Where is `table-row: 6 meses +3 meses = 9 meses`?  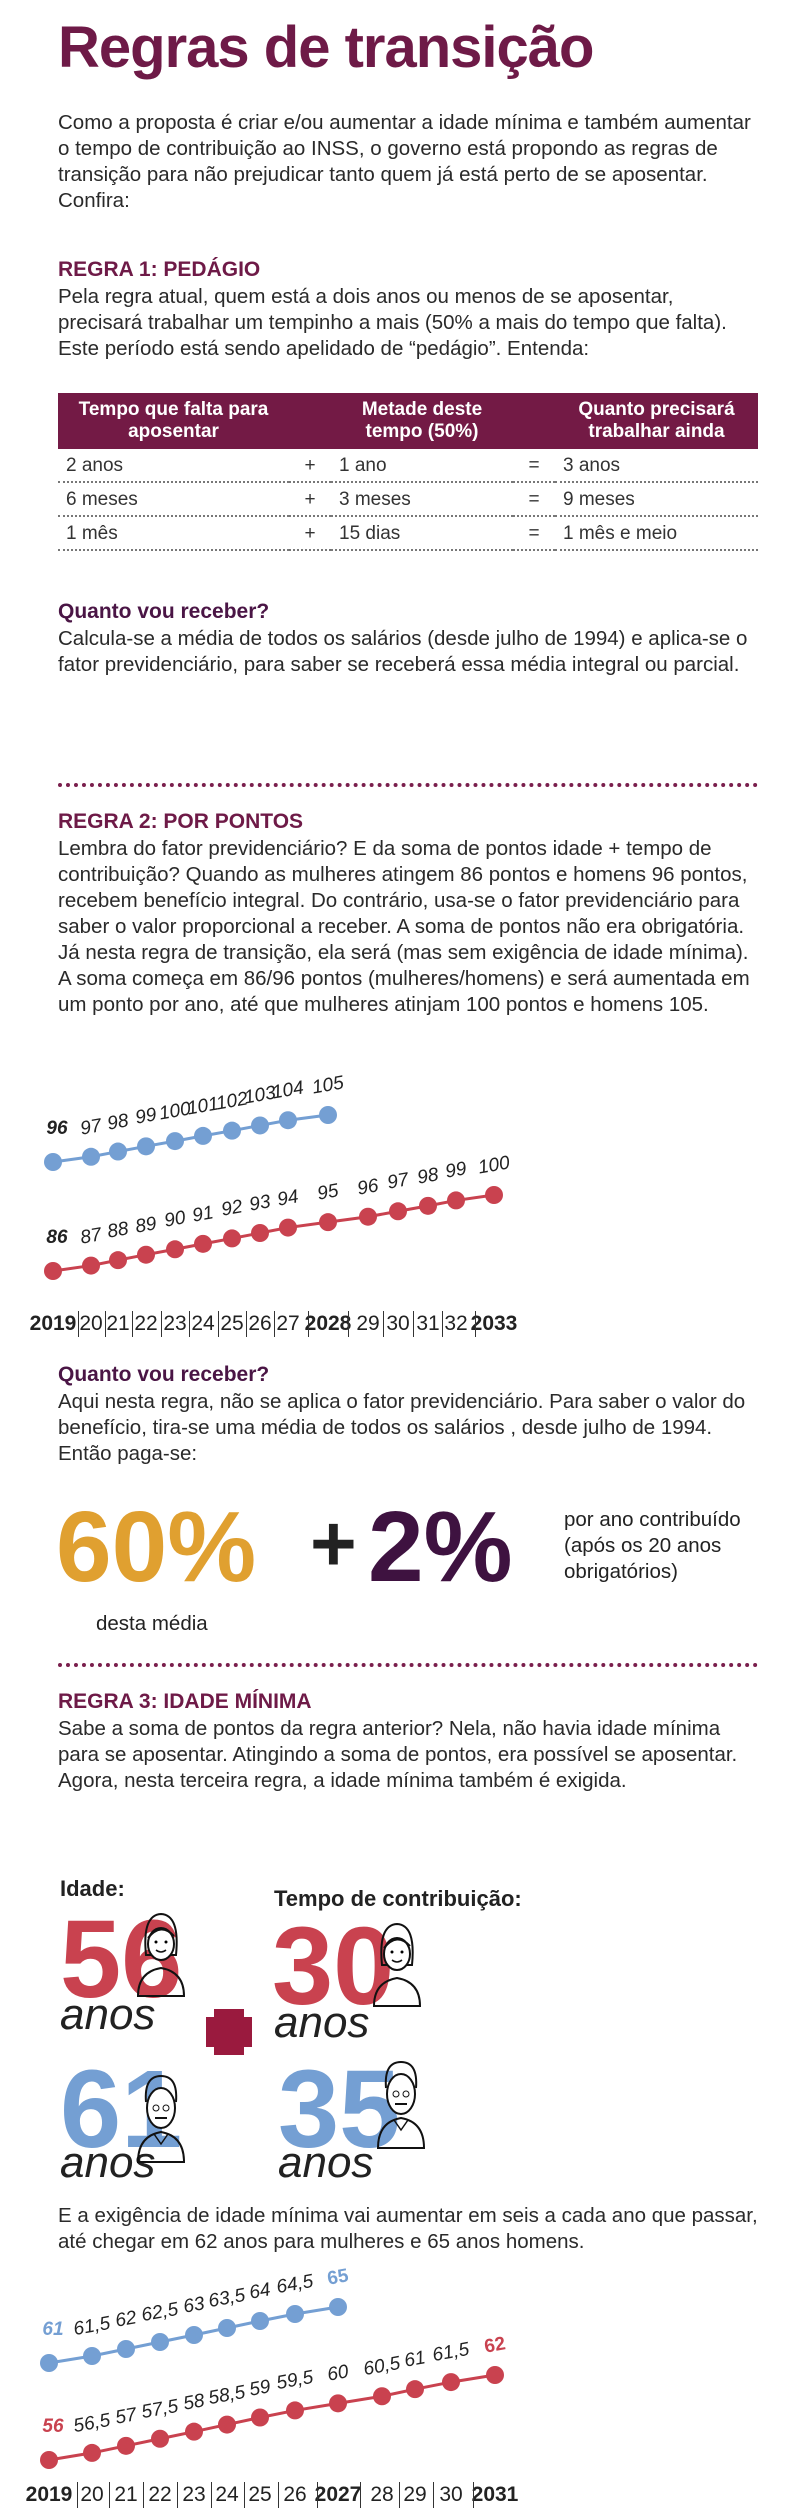 table-row: 6 meses +3 meses = 9 meses is located at coordinates (408, 499).